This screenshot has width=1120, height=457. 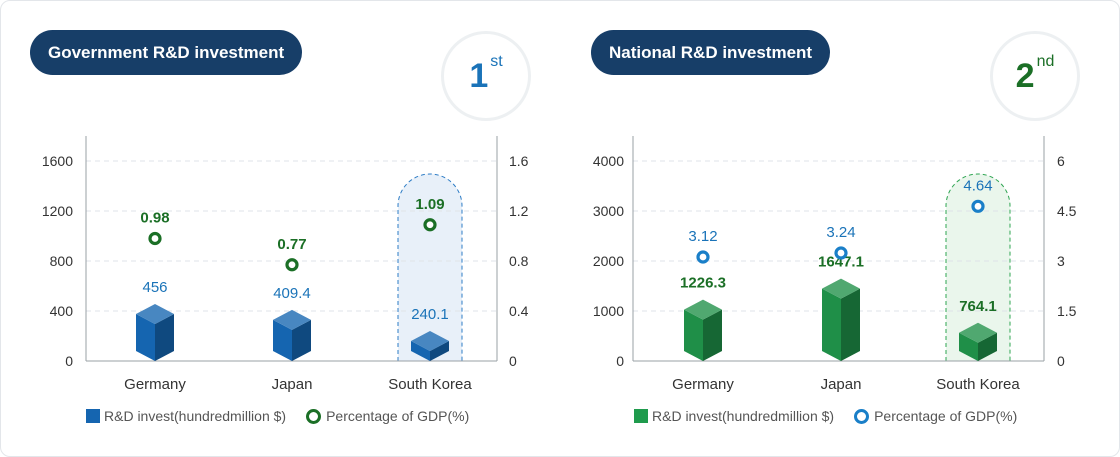 What do you see at coordinates (840, 232) in the screenshot?
I see `gdp-value-label: 3.24` at bounding box center [840, 232].